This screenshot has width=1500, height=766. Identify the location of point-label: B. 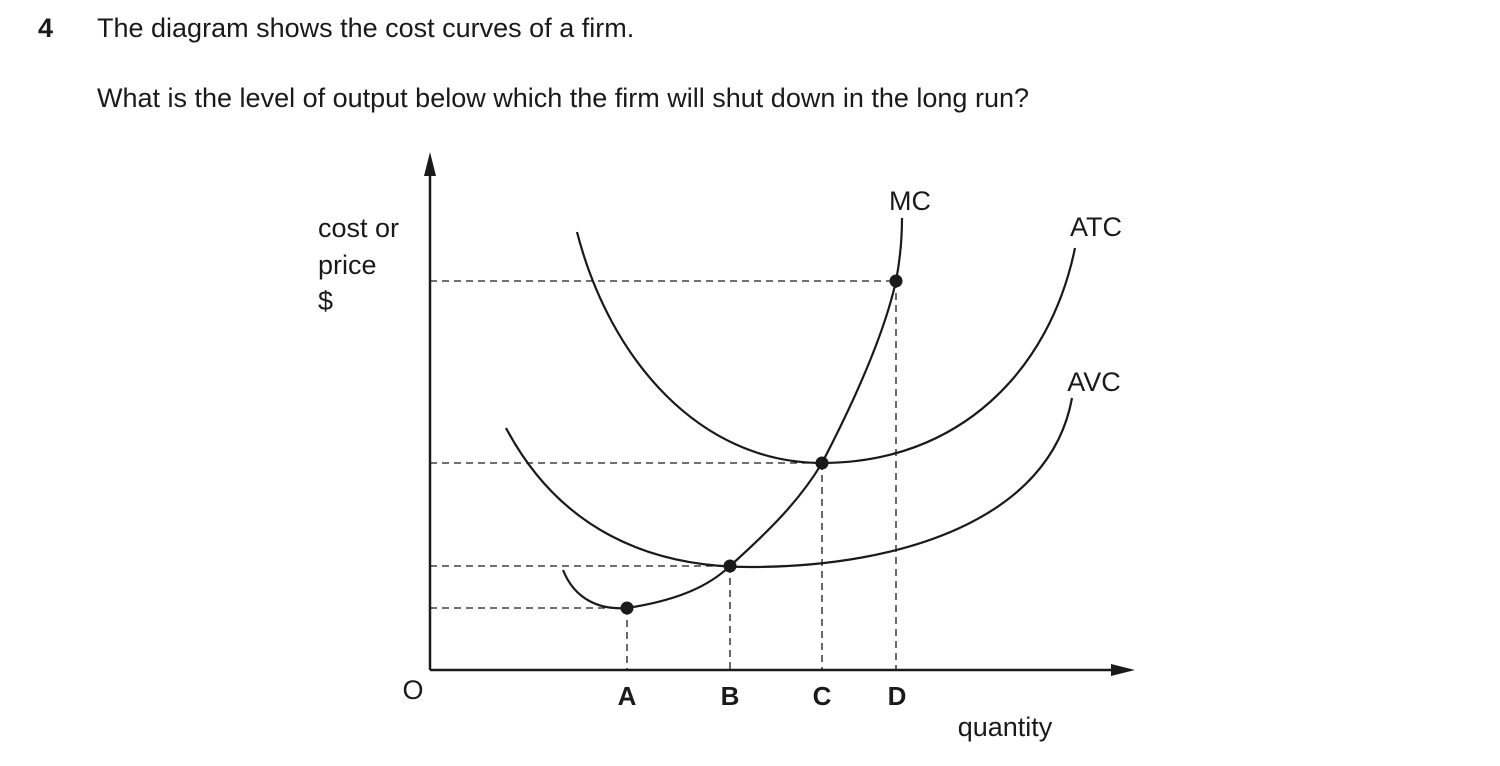
(730, 696).